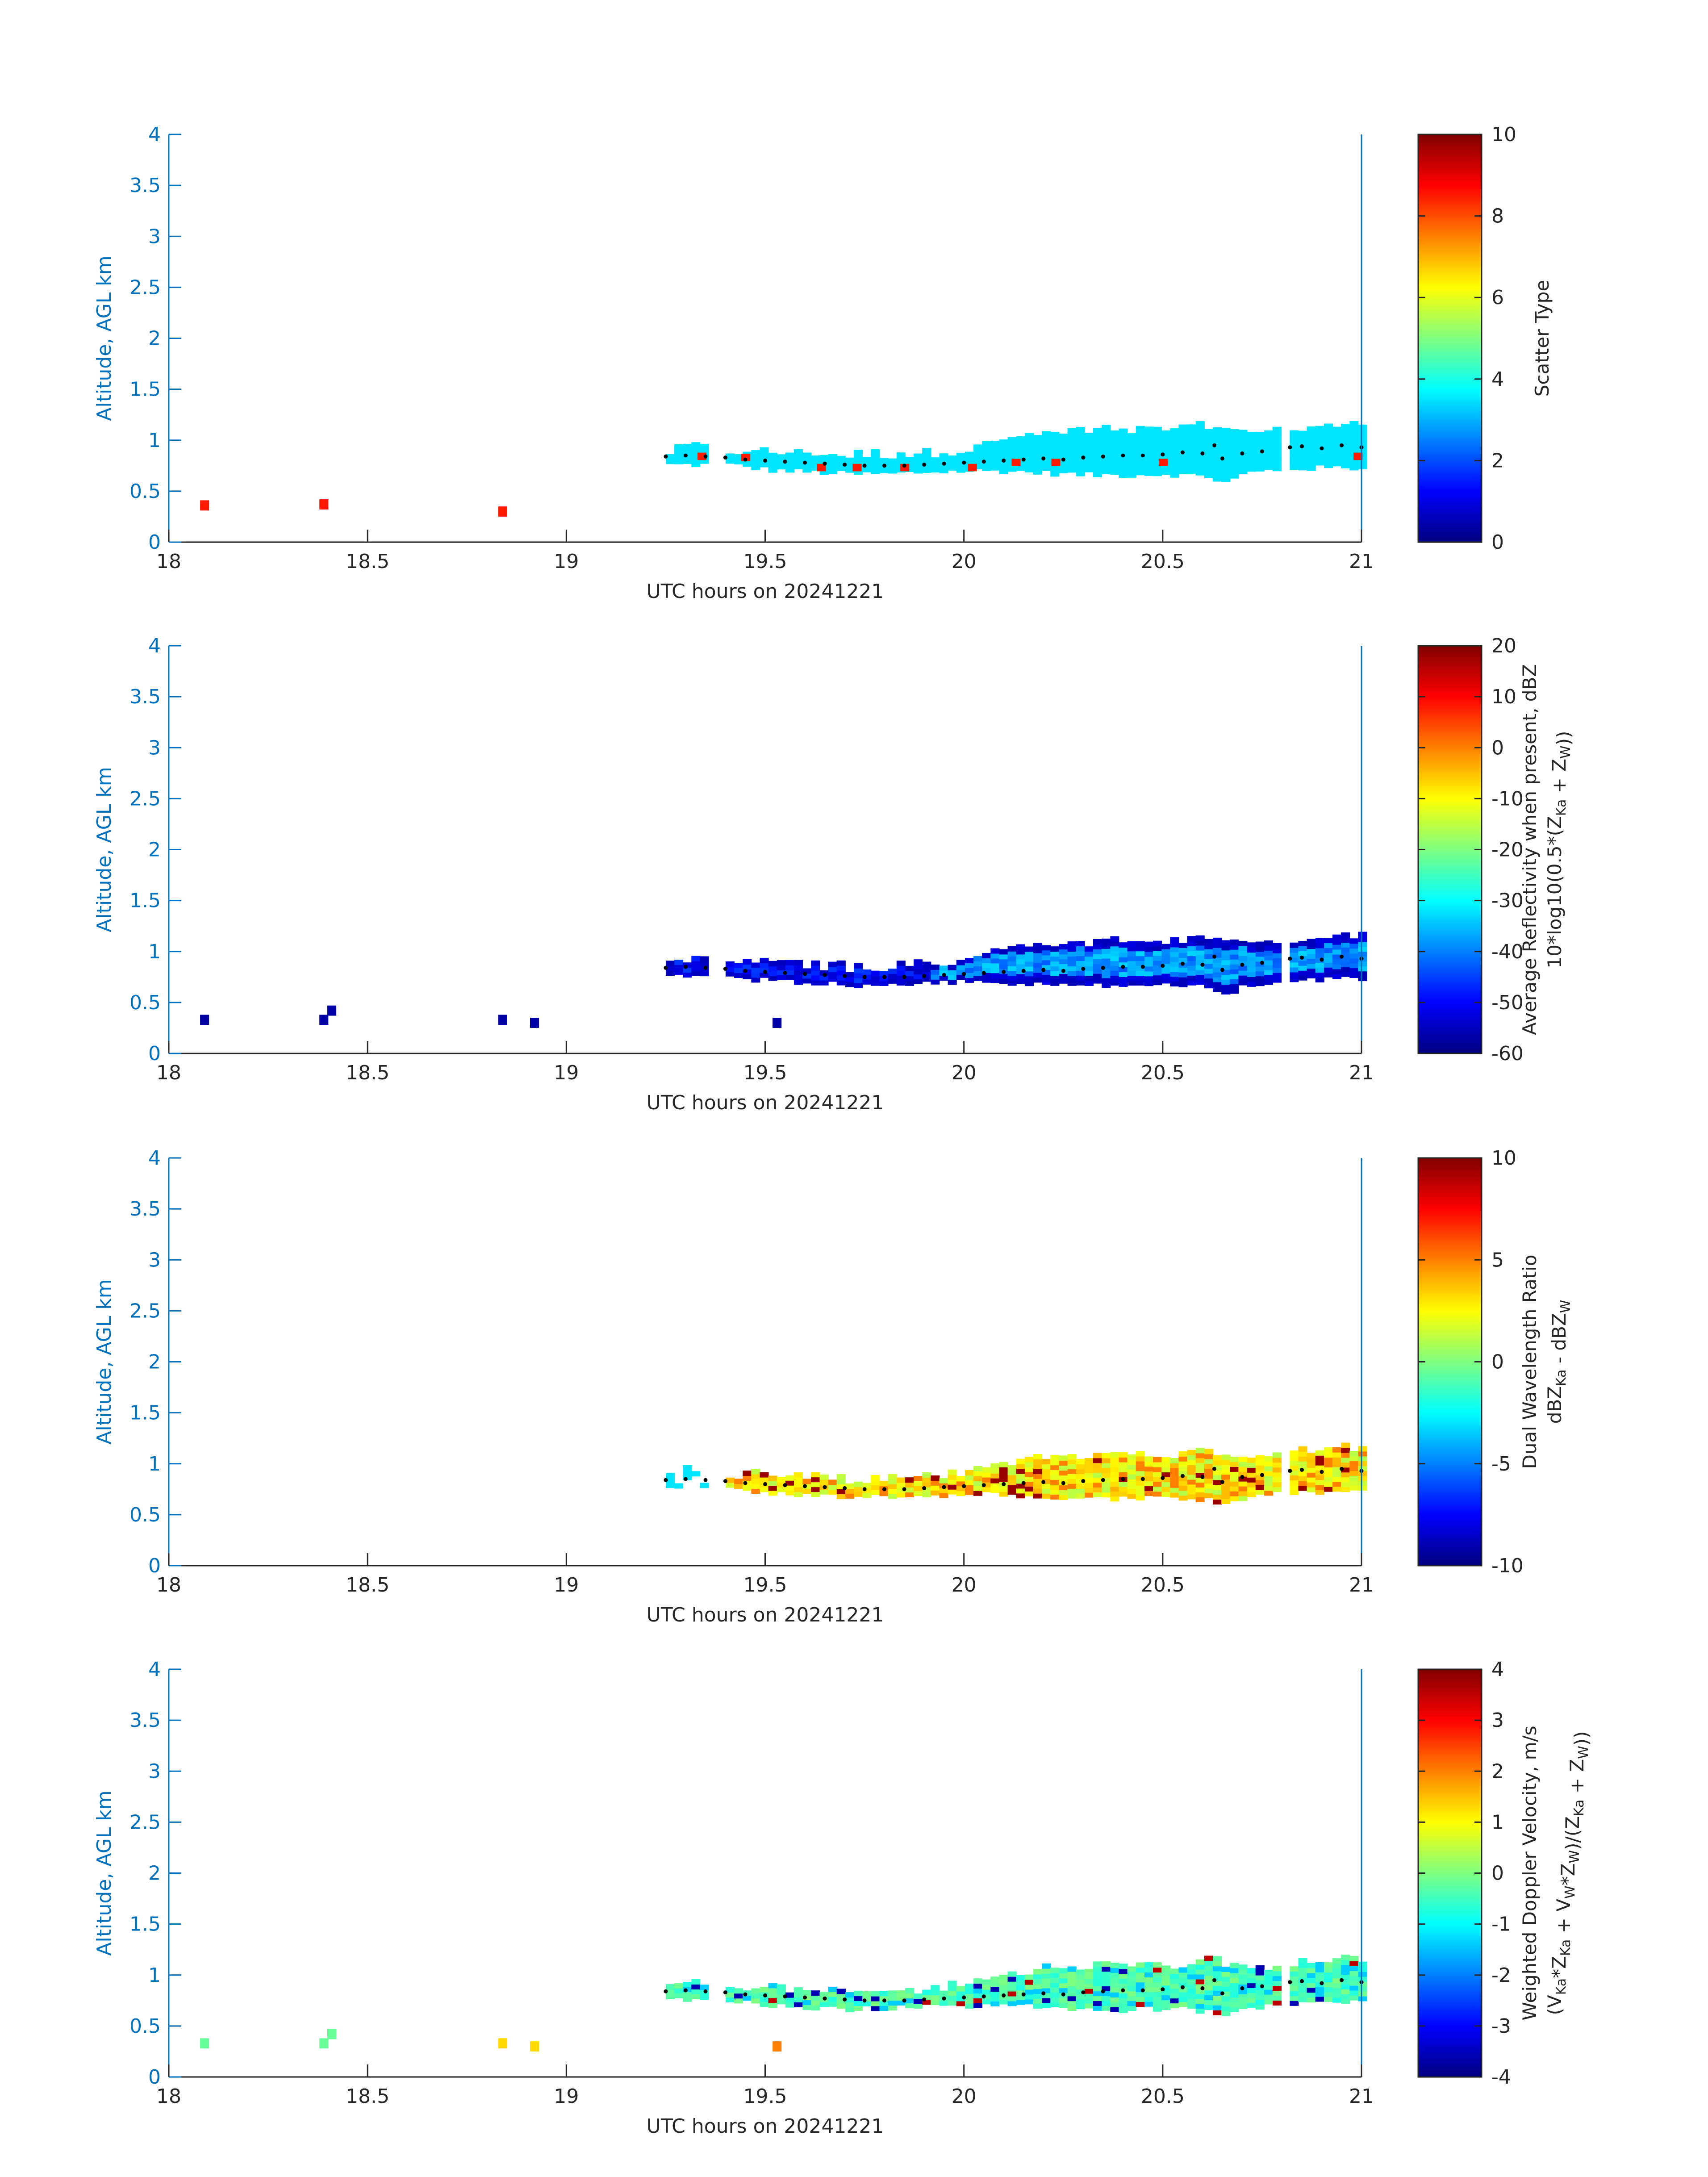 This screenshot has height=2177, width=1708. Describe the element at coordinates (1507, 951) in the screenshot. I see `colorbar-tick-label: -40` at that location.